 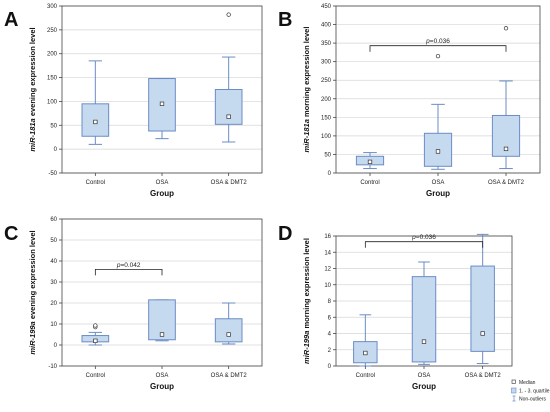 What do you see at coordinates (514, 398) in the screenshot?
I see `legend-whisker-icon` at bounding box center [514, 398].